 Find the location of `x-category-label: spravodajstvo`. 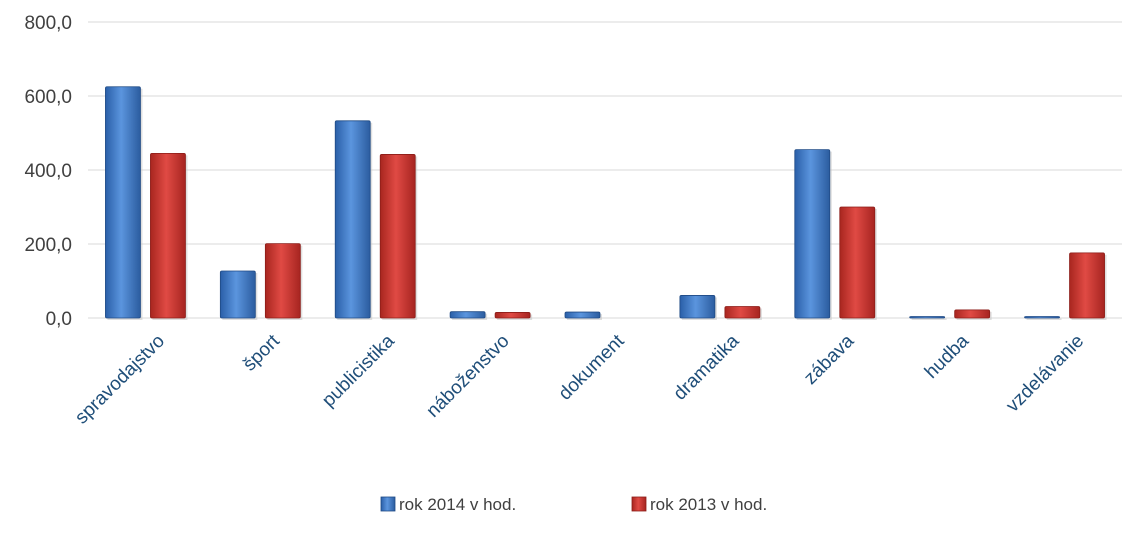

x-category-label: spravodajstvo is located at coordinates (120, 380).